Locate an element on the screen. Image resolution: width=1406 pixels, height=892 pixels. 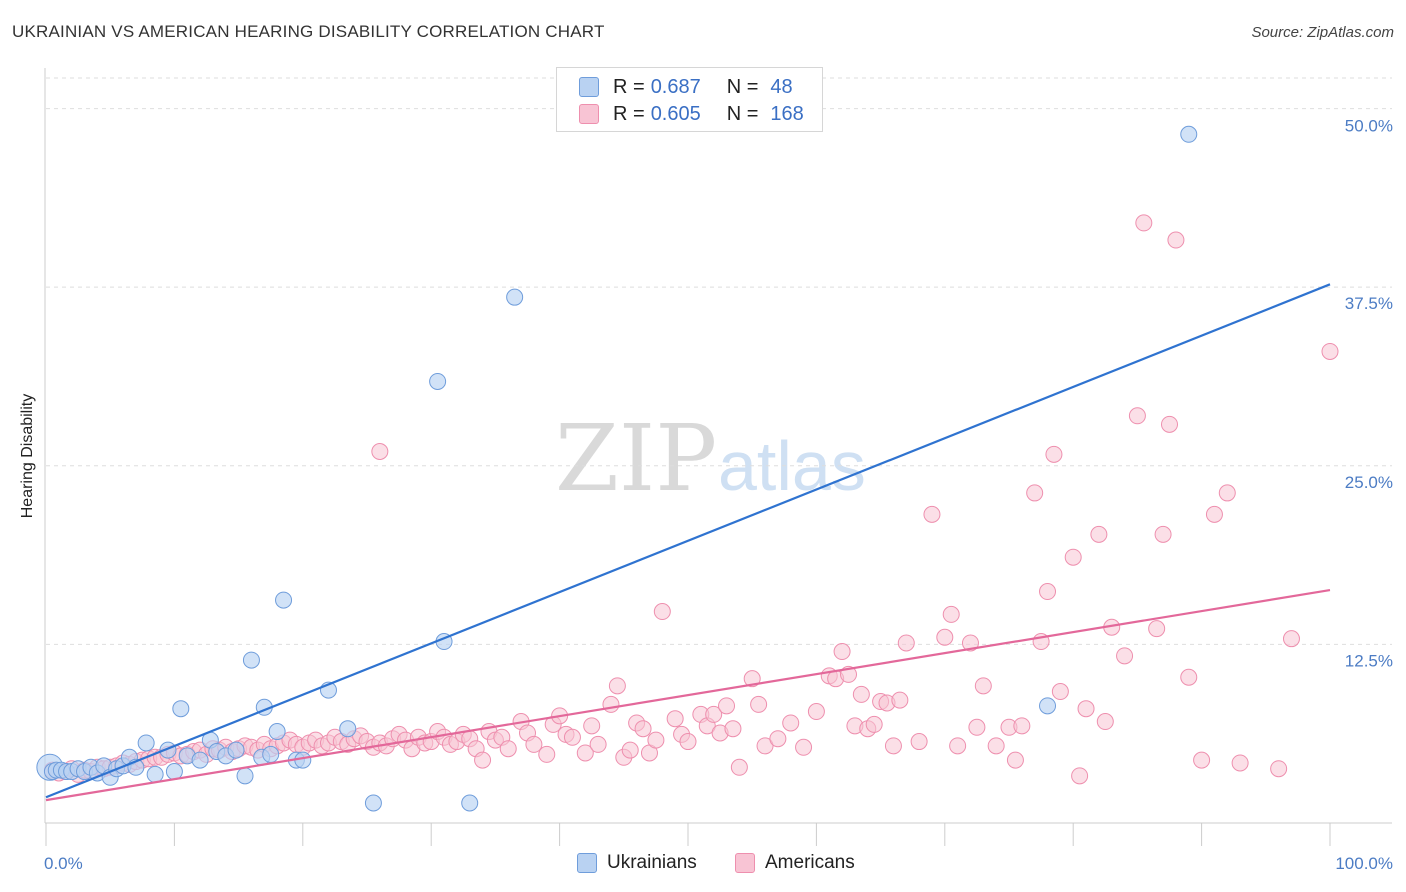
series-legend: Ukrainians Americans is located at coordinates (703, 865).